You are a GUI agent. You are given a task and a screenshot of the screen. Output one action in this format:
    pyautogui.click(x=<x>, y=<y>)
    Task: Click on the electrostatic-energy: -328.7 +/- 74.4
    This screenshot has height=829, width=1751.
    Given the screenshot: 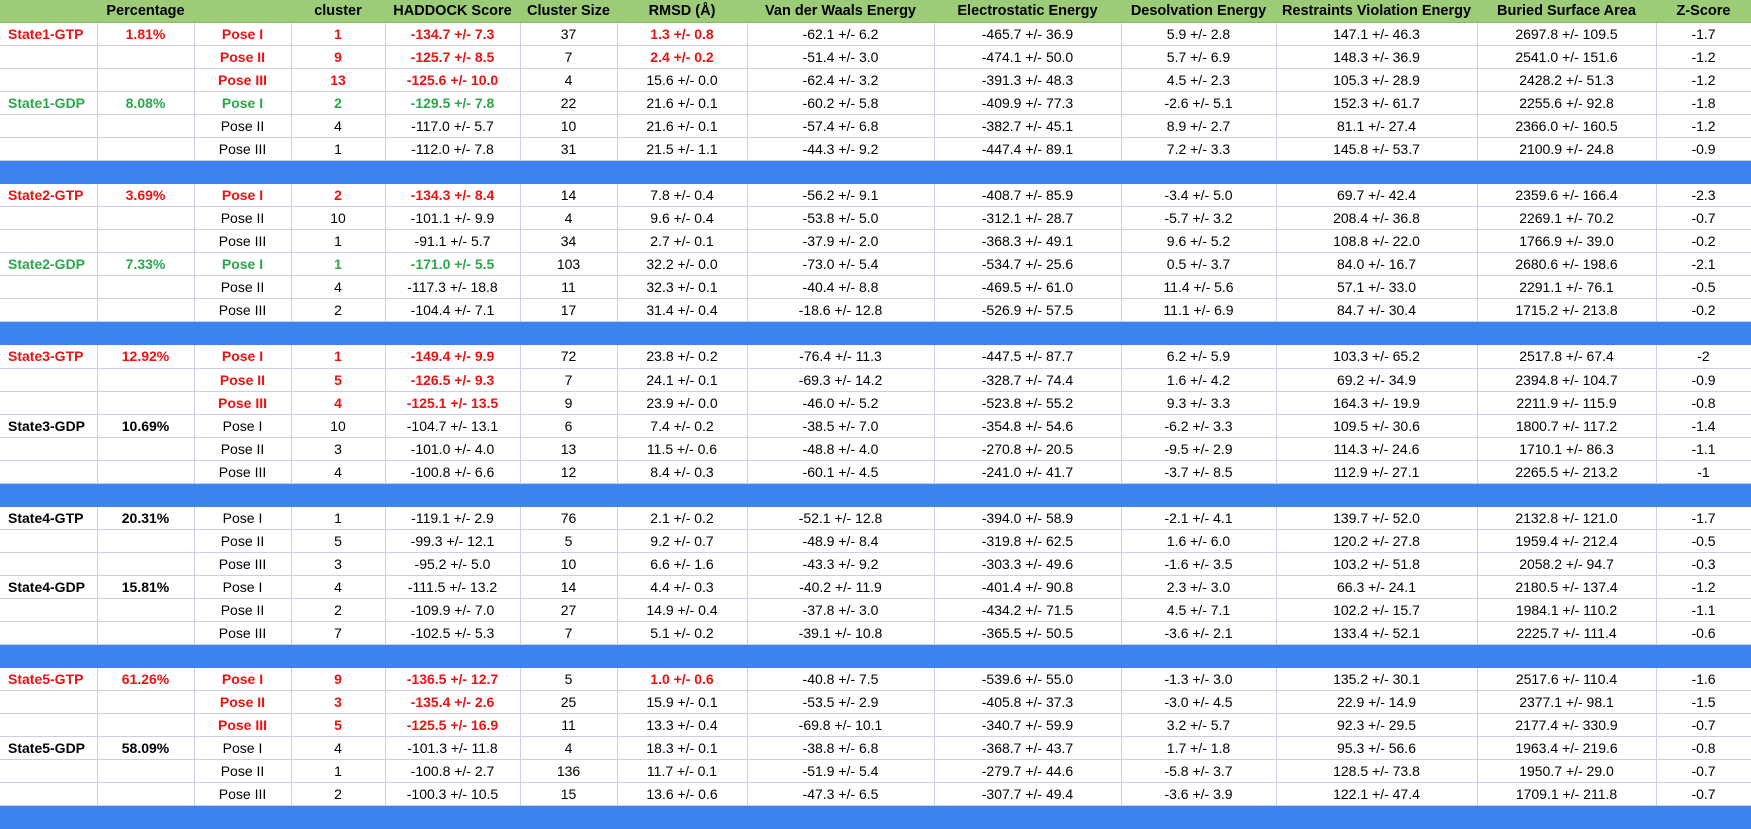 What is the action you would take?
    pyautogui.click(x=1028, y=380)
    